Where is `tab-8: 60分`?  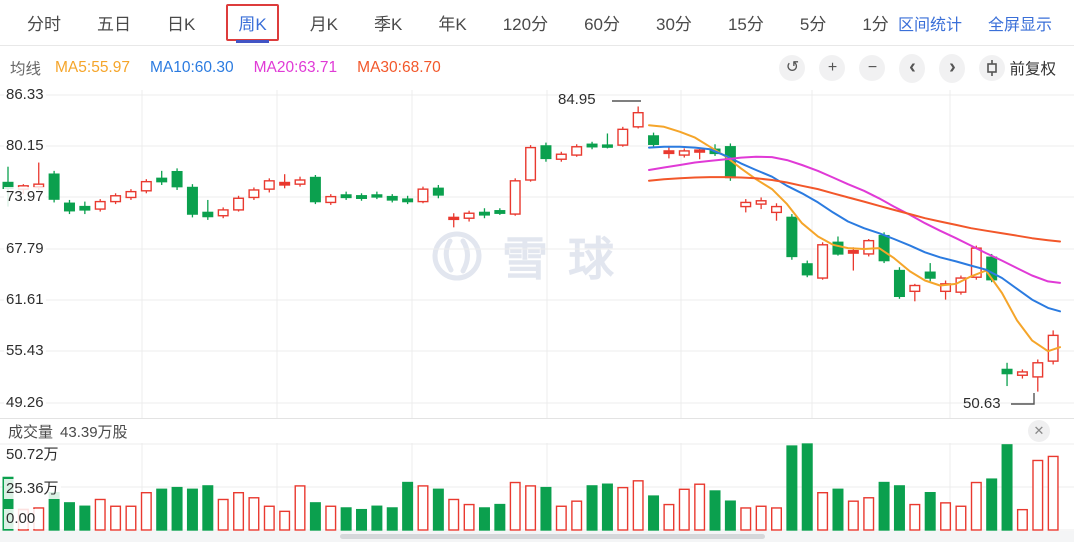 tab-8: 60分 is located at coordinates (602, 24).